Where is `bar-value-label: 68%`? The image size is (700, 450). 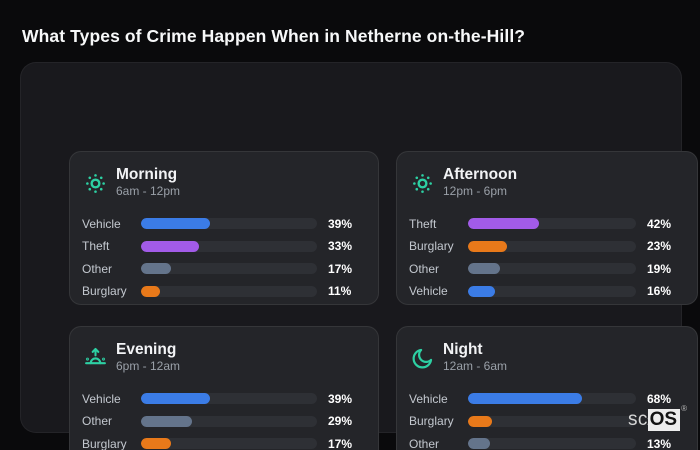 bar-value-label: 68% is located at coordinates (659, 398).